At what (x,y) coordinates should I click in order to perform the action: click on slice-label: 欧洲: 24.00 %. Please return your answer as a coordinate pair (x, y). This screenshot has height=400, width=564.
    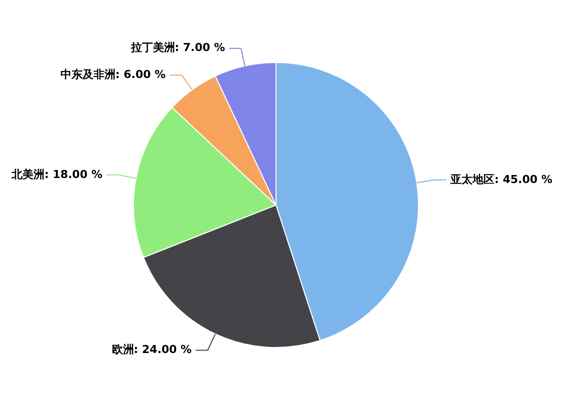
    Looking at the image, I should click on (152, 349).